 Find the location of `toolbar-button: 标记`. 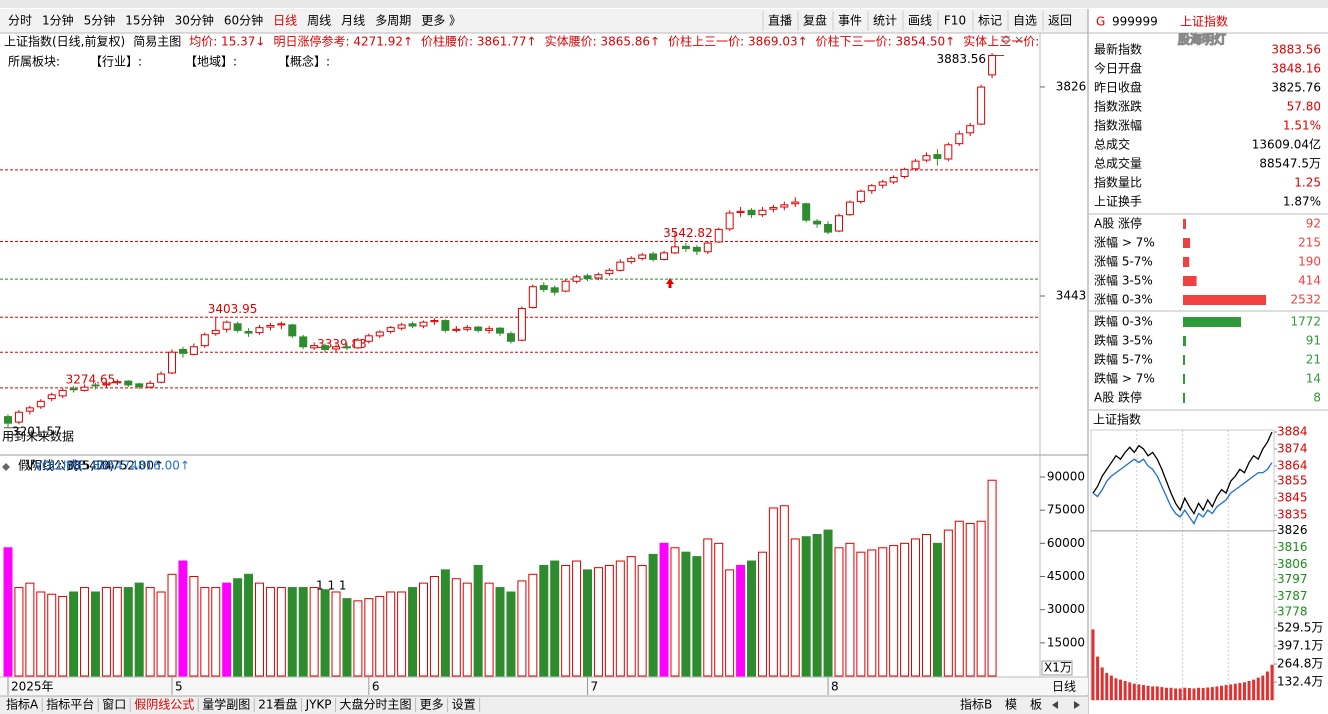

toolbar-button: 标记 is located at coordinates (990, 21).